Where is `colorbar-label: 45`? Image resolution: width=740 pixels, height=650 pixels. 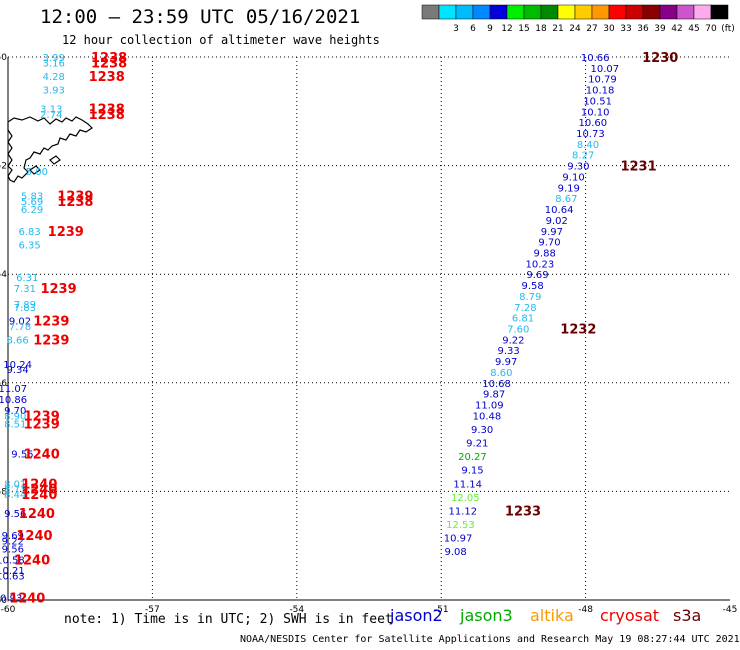 colorbar-label: 45 is located at coordinates (693, 29).